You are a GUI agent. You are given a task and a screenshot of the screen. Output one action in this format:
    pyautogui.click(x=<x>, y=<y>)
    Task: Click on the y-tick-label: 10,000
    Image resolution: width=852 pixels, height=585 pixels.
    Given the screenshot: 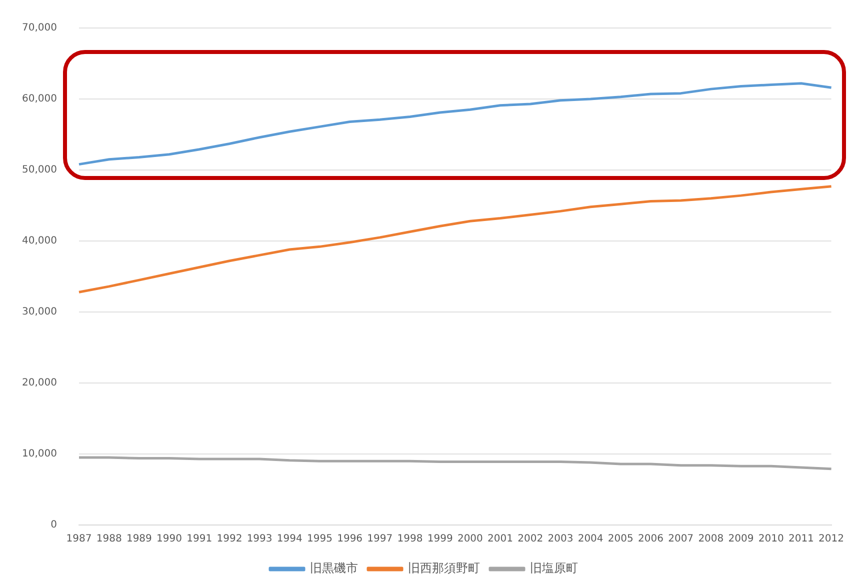 What is the action you would take?
    pyautogui.click(x=39, y=454)
    